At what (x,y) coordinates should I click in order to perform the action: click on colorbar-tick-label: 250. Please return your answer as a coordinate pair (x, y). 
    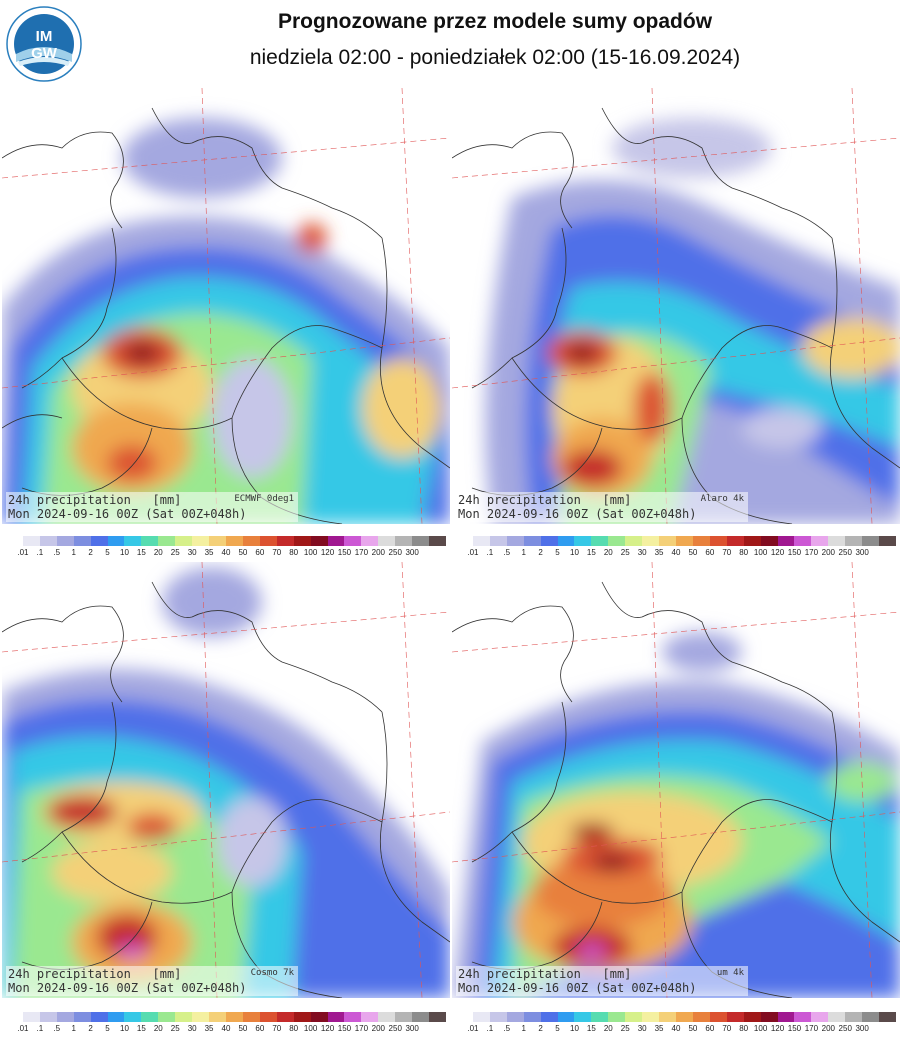
    Looking at the image, I should click on (845, 552).